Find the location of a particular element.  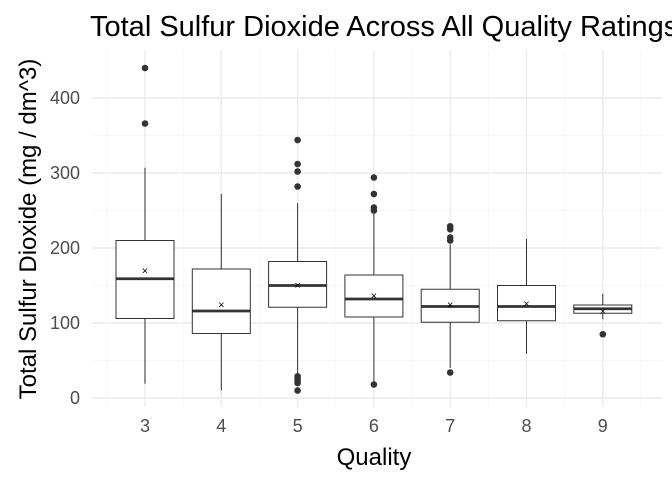

y-tick-label: 100 is located at coordinates (65, 323).